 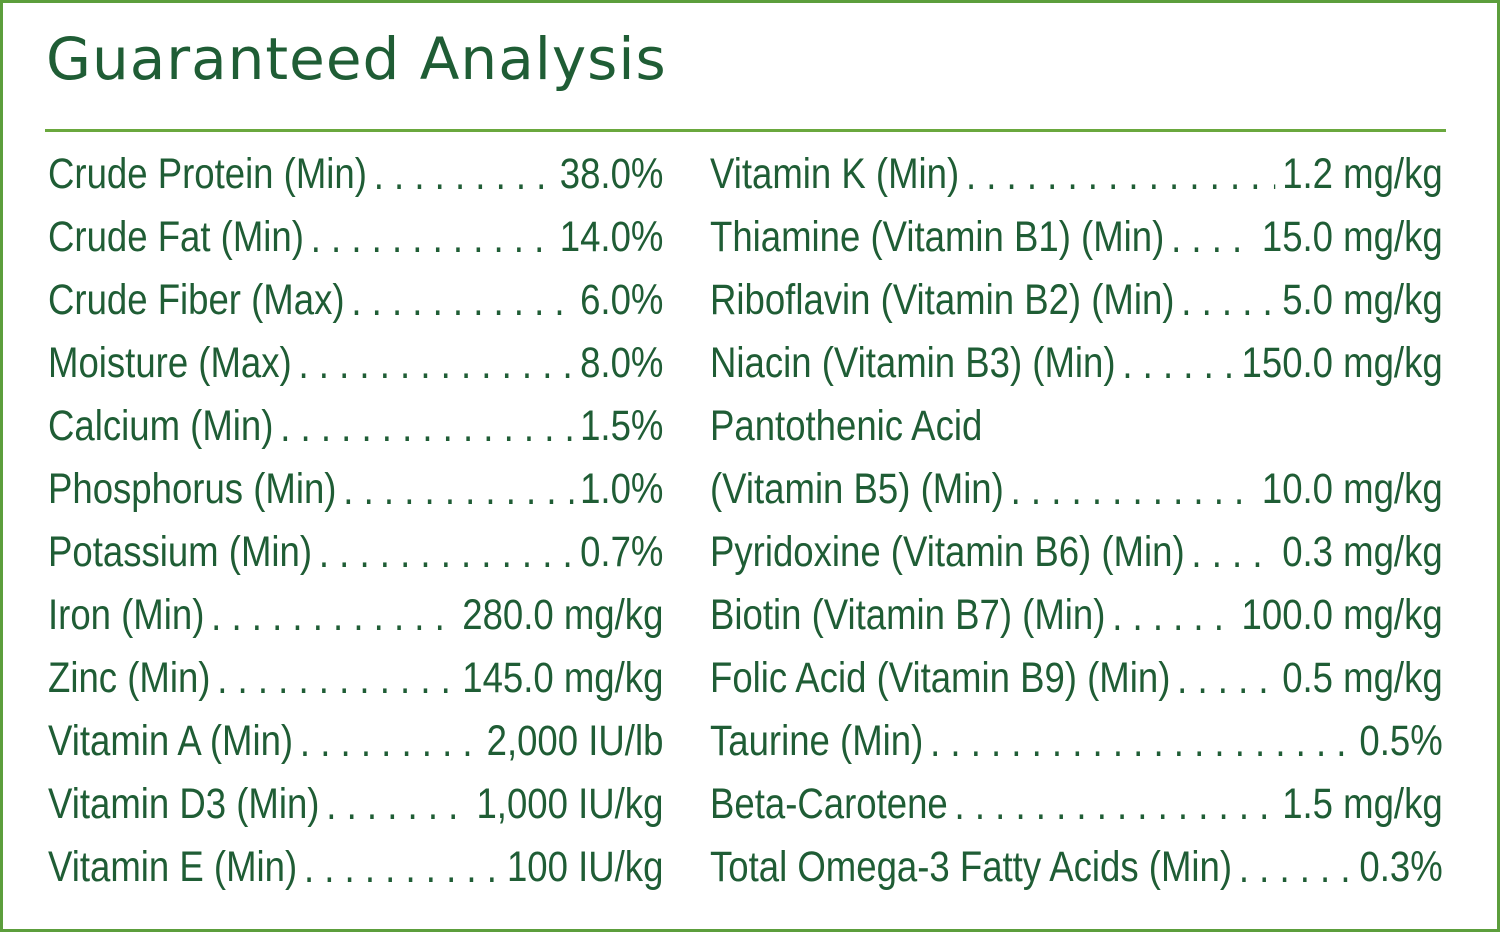 What do you see at coordinates (161, 426) in the screenshot?
I see `label: Calcium (Min)` at bounding box center [161, 426].